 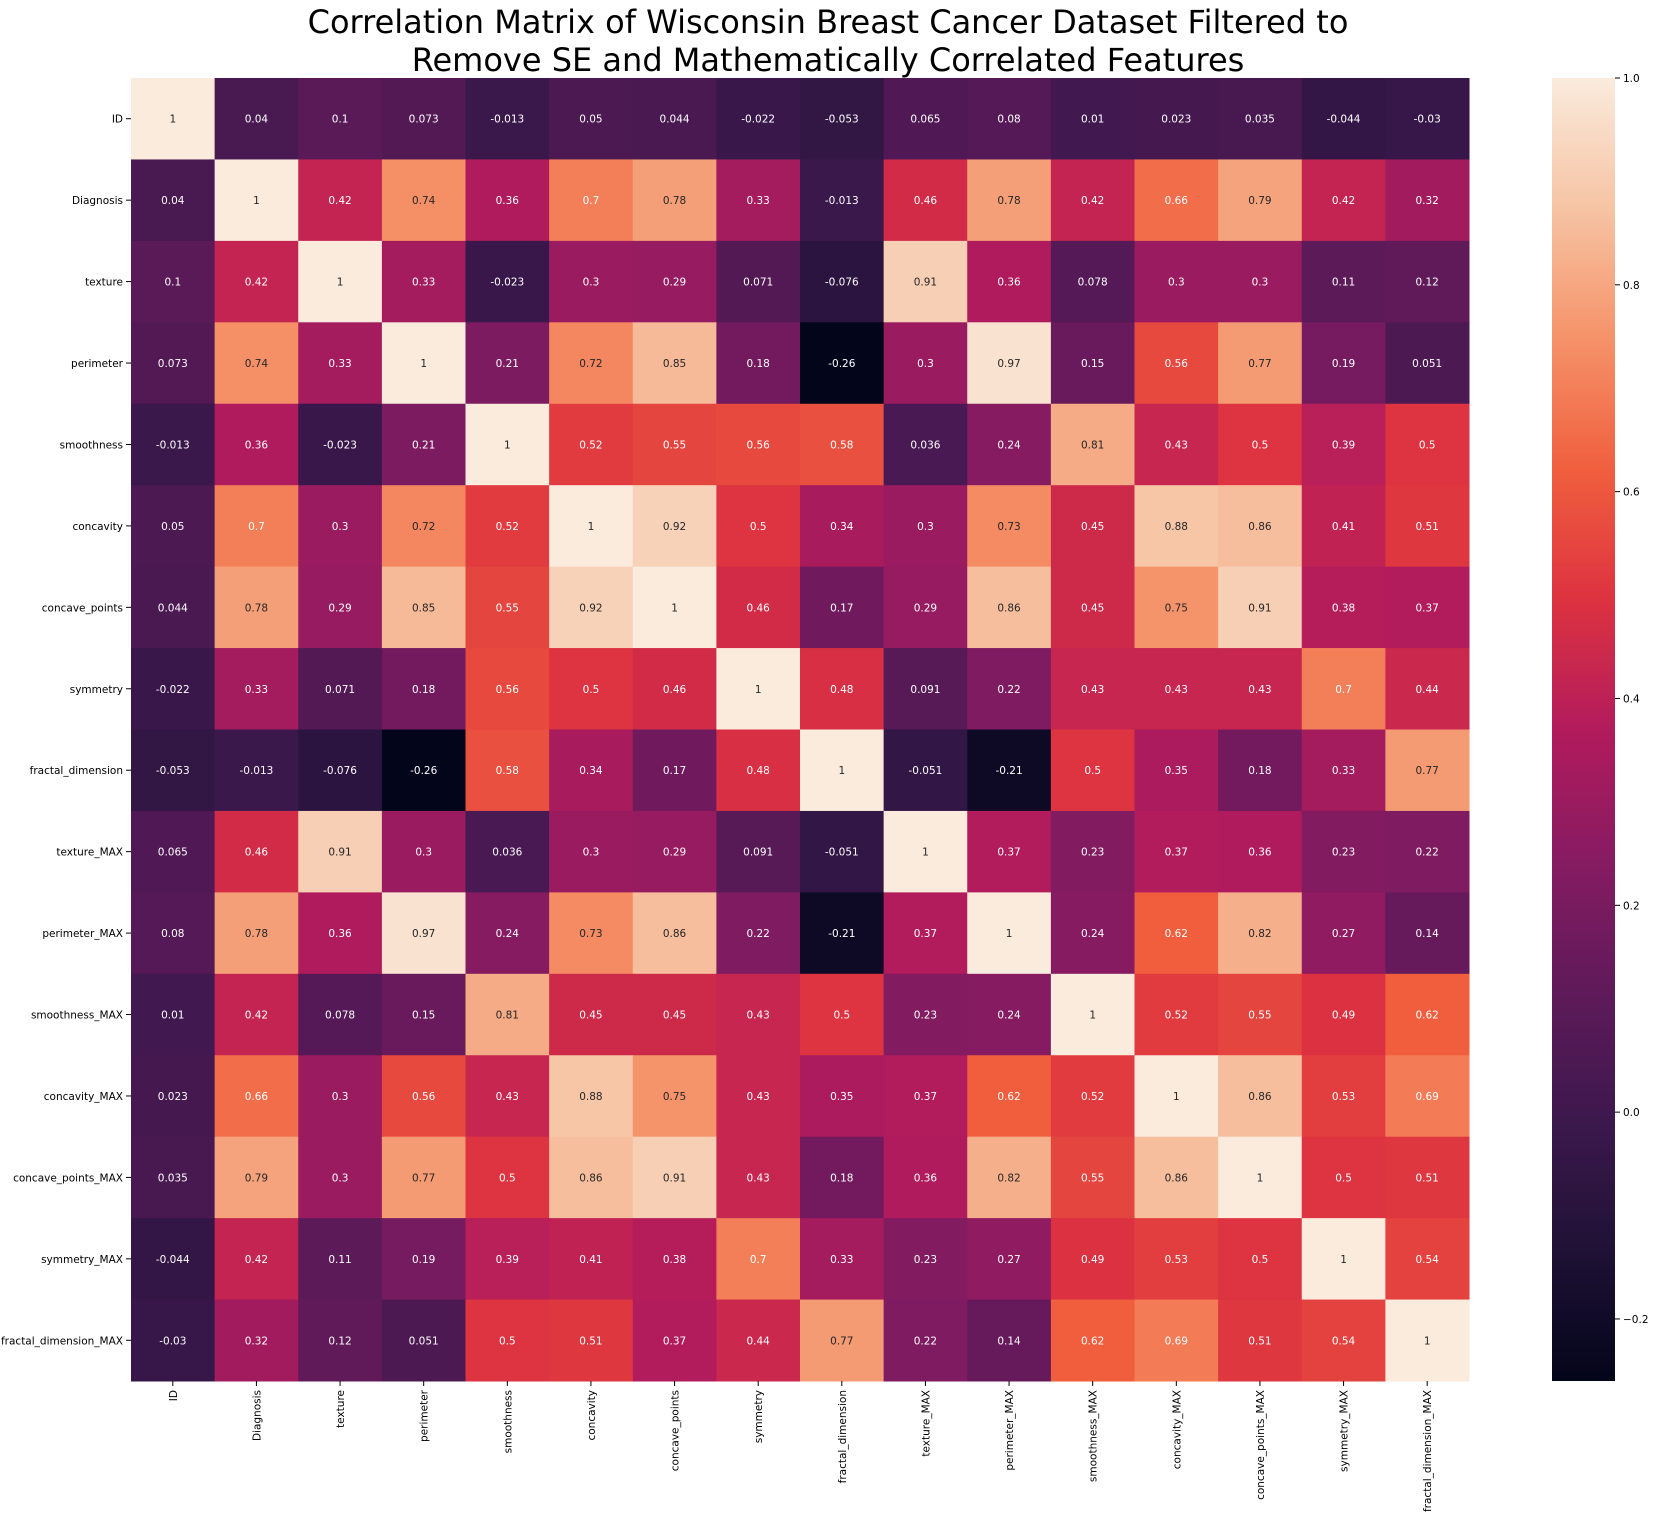 I want to click on cell-value-label: 0.86, so click(x=1260, y=1097).